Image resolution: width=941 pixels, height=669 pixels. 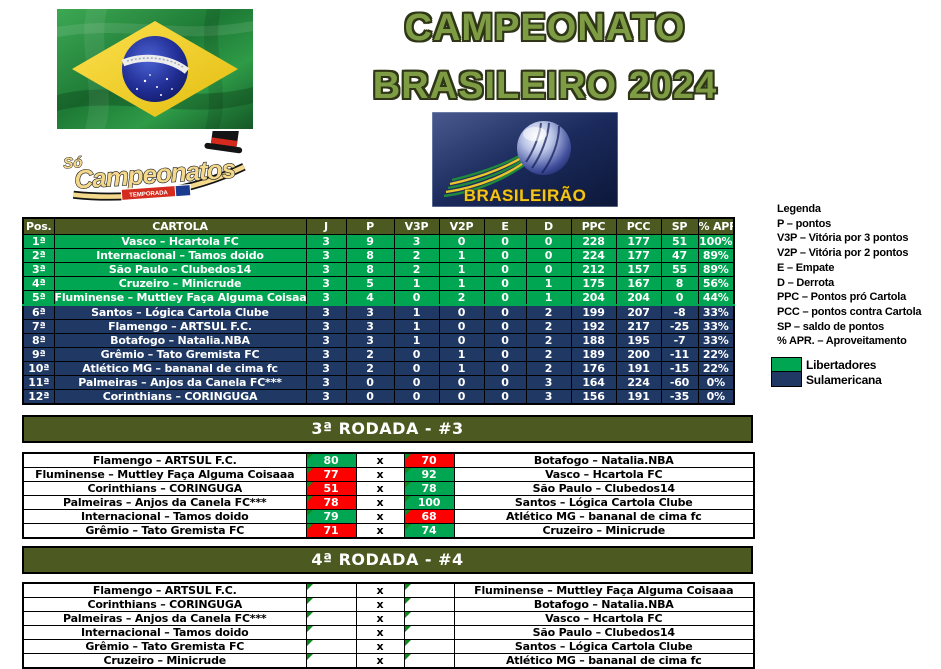 What do you see at coordinates (679, 382) in the screenshot?
I see `standings-cell-sp: -60` at bounding box center [679, 382].